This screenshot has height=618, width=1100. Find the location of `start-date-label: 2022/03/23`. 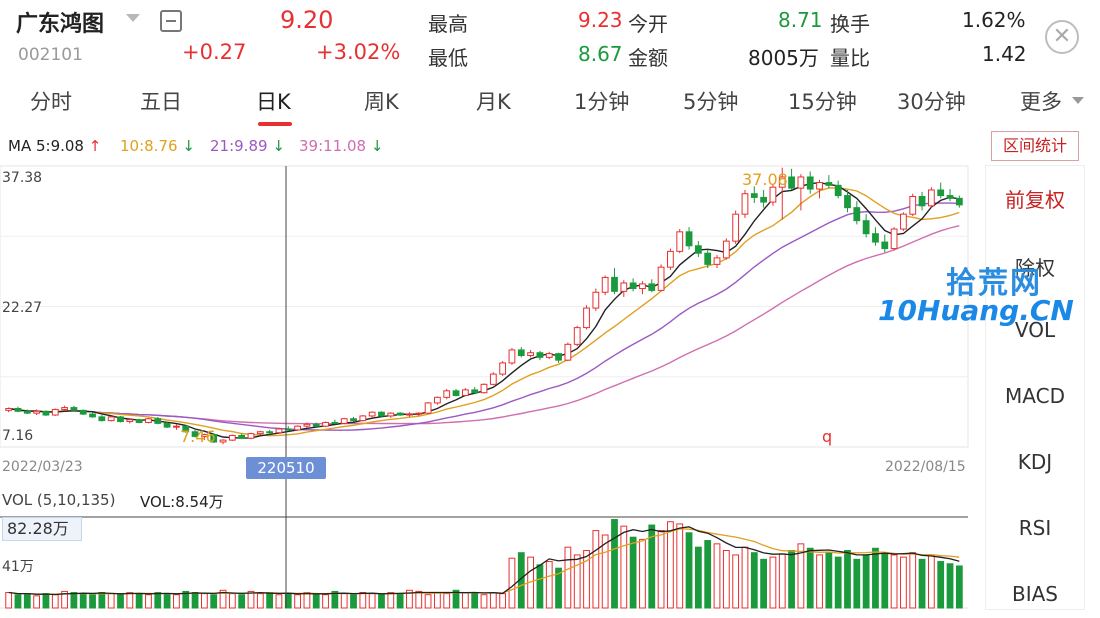

start-date-label: 2022/03/23 is located at coordinates (42, 467).